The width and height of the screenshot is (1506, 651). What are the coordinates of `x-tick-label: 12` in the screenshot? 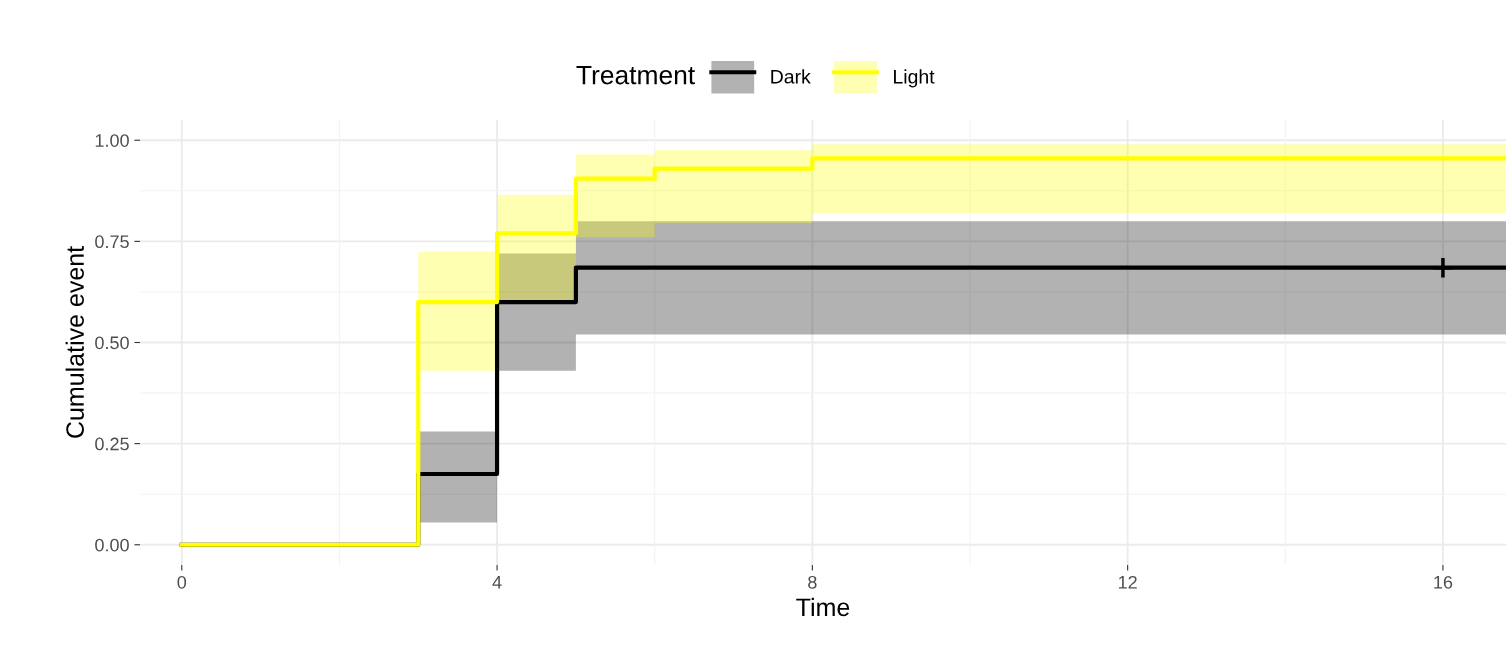 It's located at (1127, 582).